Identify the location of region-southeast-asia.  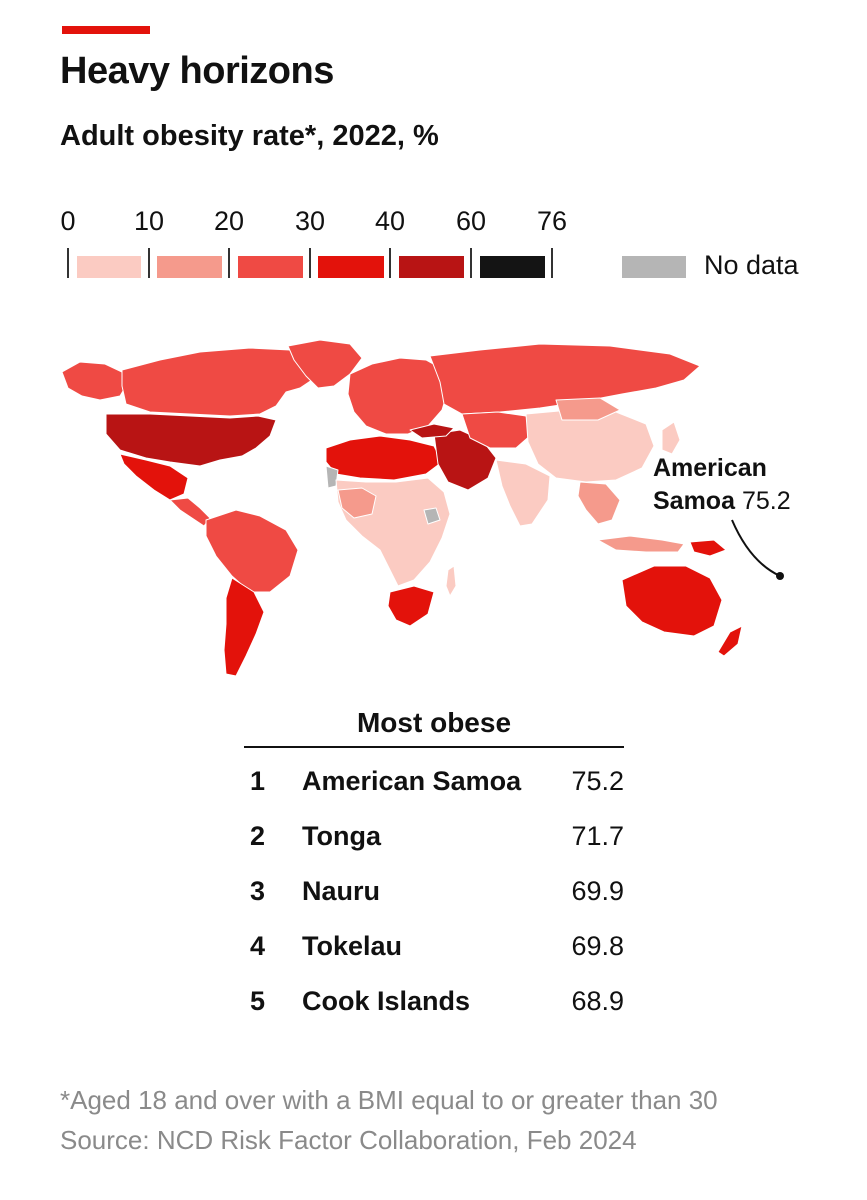
(599, 503).